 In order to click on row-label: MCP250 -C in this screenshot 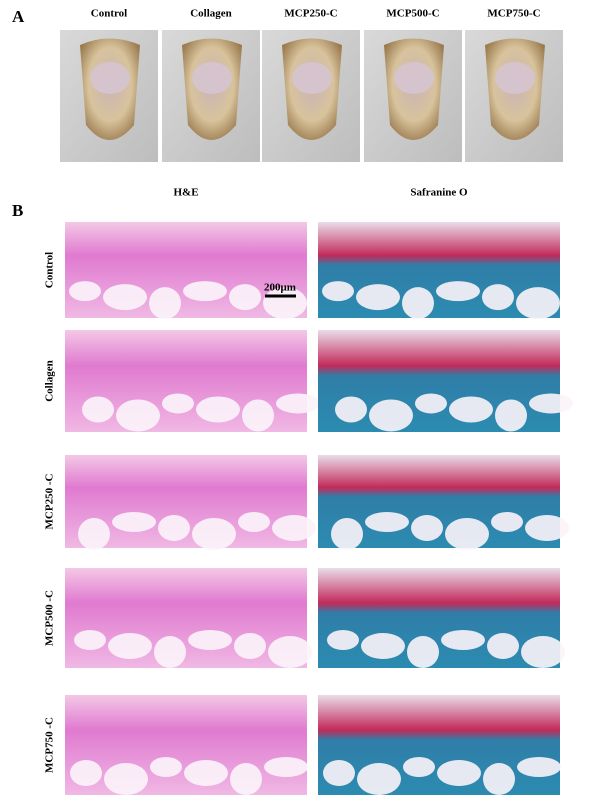, I will do `click(50, 501)`.